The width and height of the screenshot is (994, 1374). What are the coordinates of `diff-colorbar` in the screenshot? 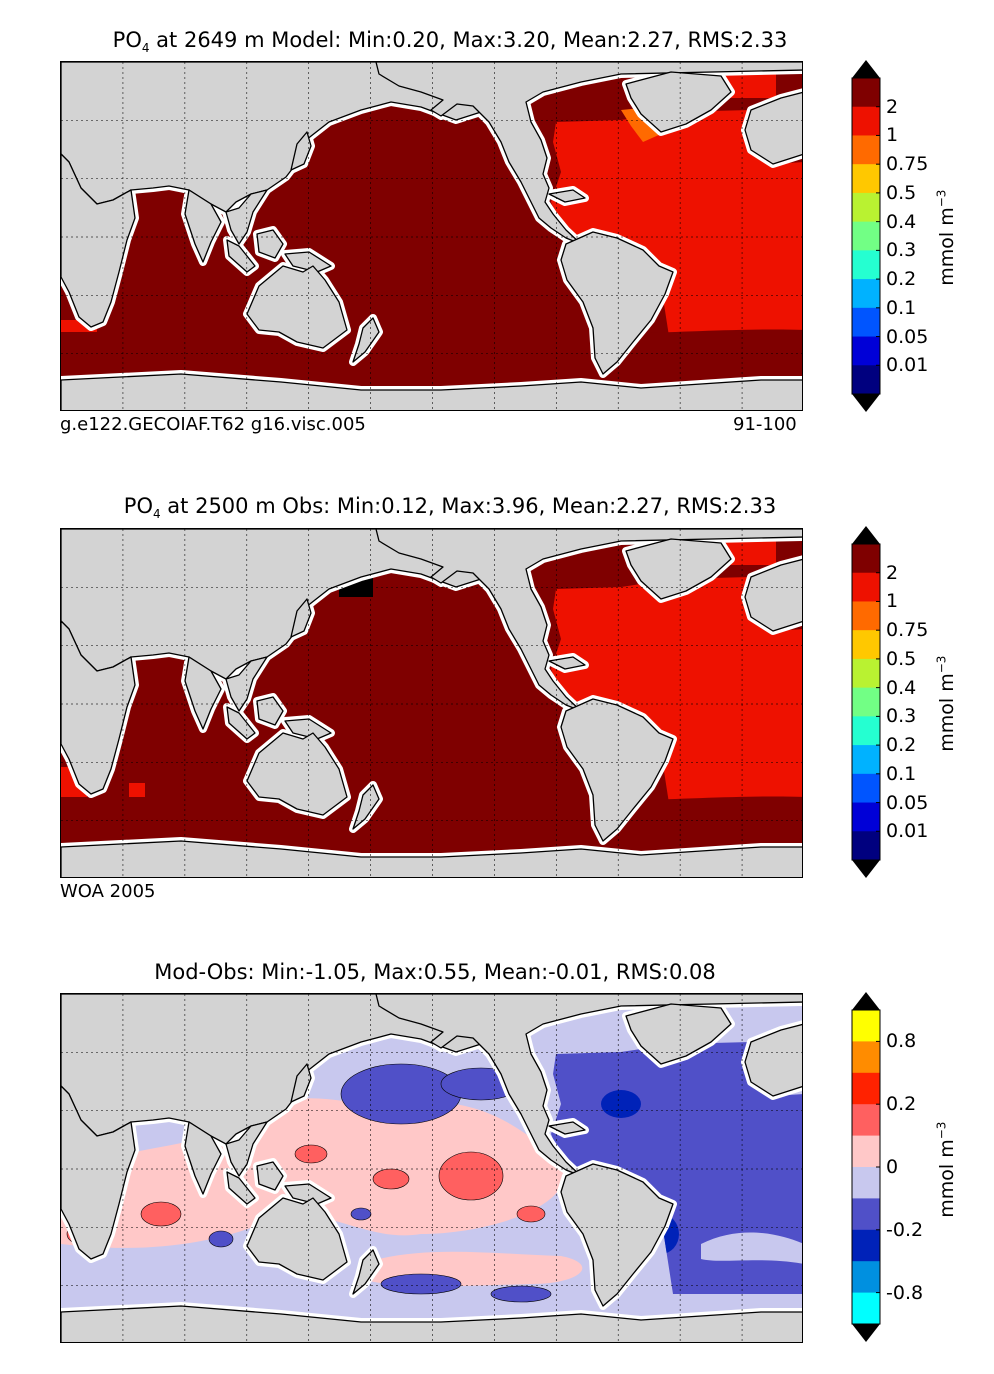 It's located at (866, 1167).